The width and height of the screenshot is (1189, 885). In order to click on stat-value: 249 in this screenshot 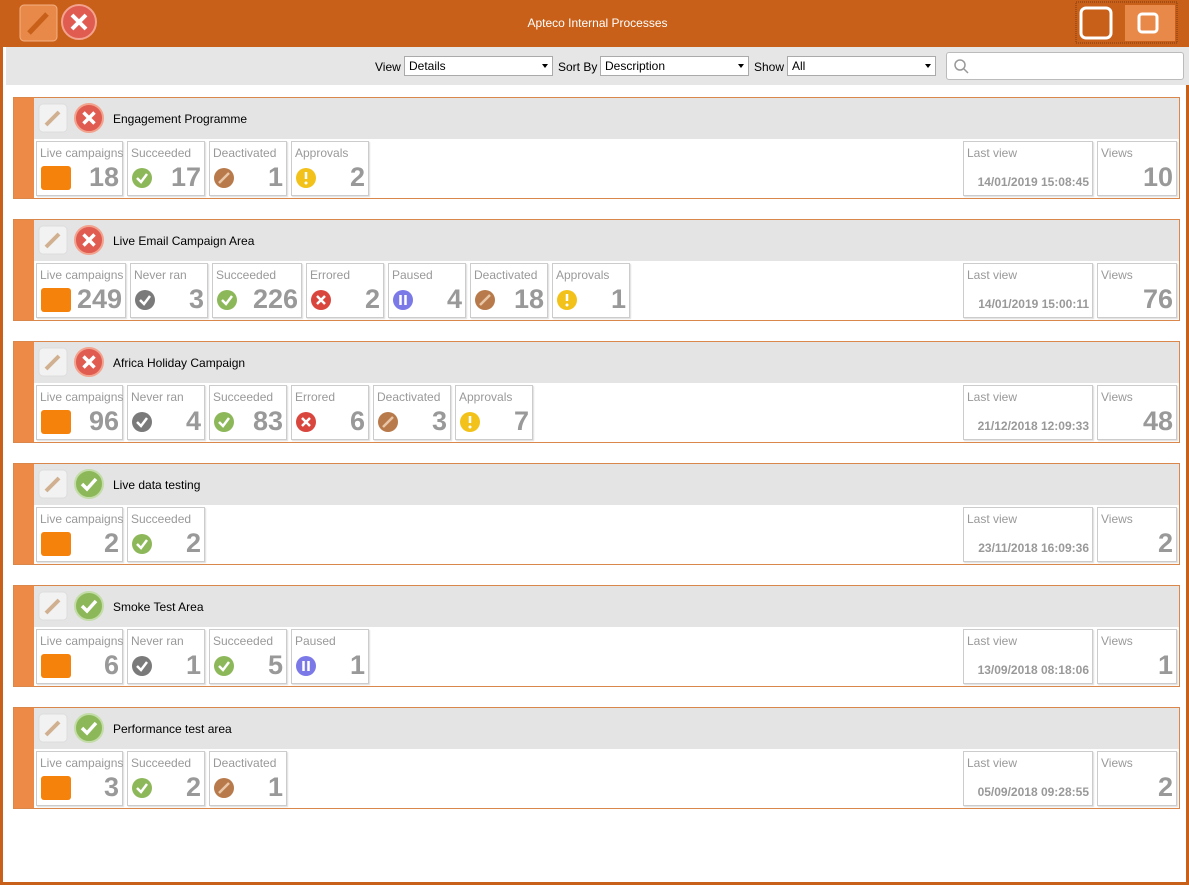, I will do `click(99, 299)`.